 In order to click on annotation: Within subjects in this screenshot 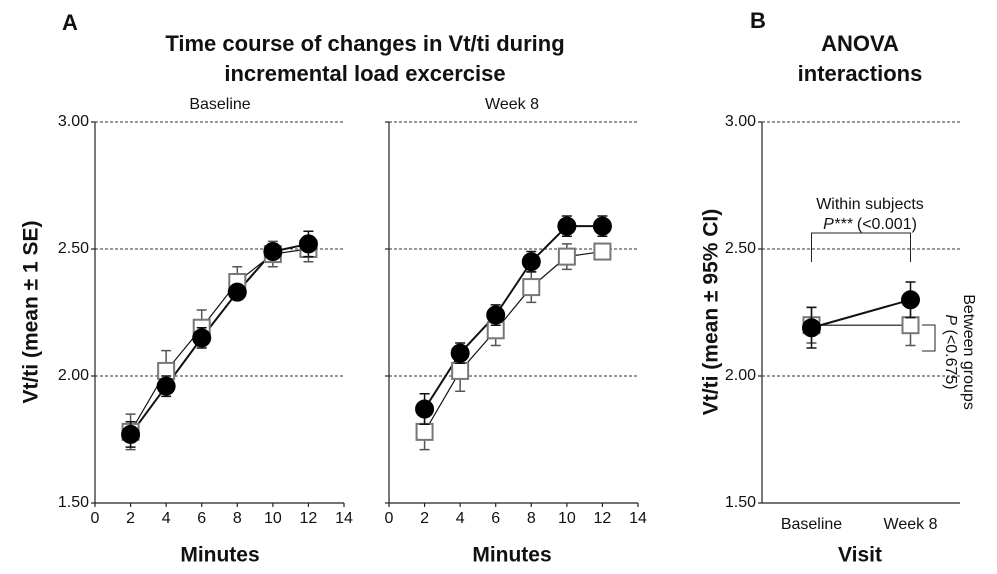, I will do `click(870, 204)`.